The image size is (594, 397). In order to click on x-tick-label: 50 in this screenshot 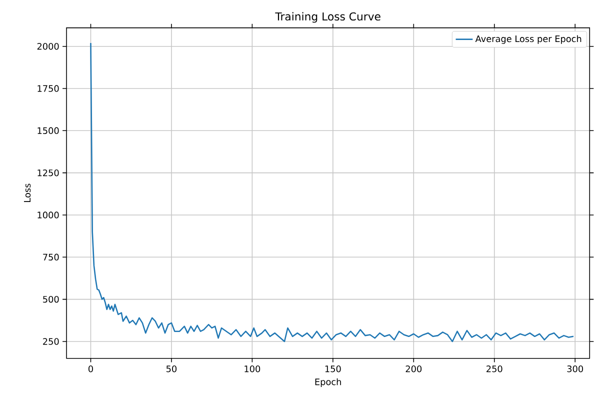, I will do `click(171, 368)`.